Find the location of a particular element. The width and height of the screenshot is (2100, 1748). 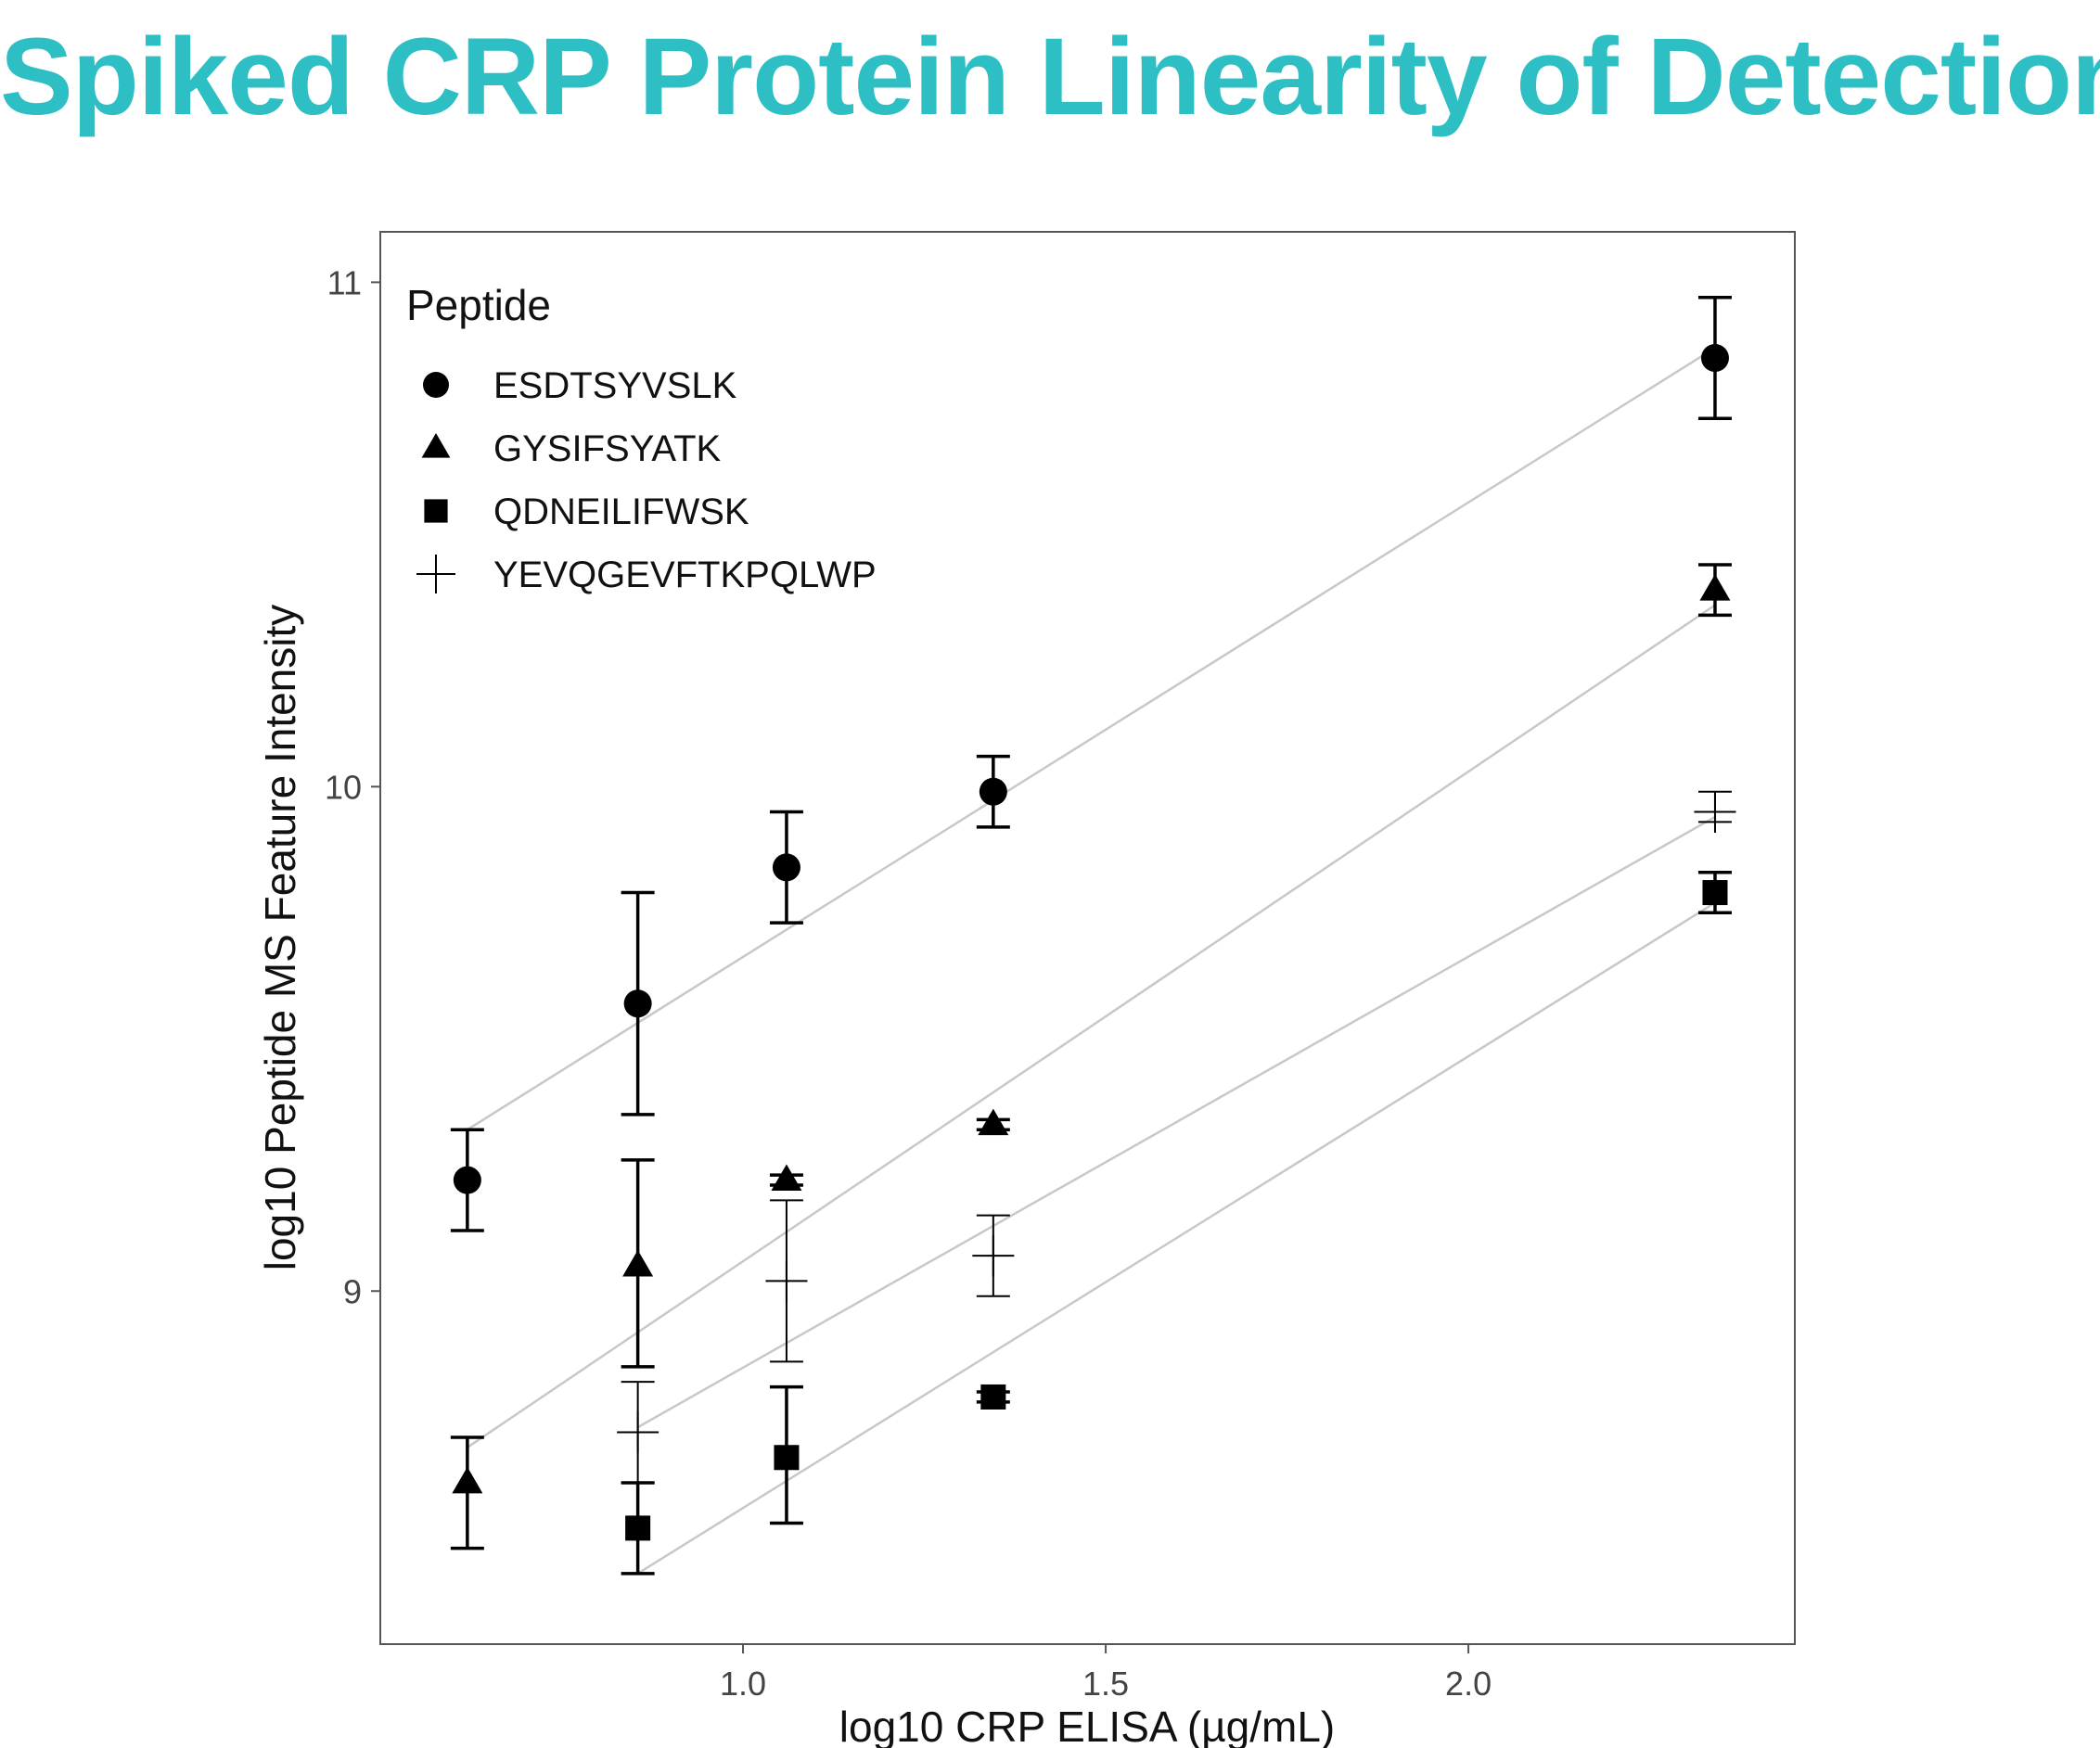

legend-label: GYSIFSYATK is located at coordinates (607, 448).